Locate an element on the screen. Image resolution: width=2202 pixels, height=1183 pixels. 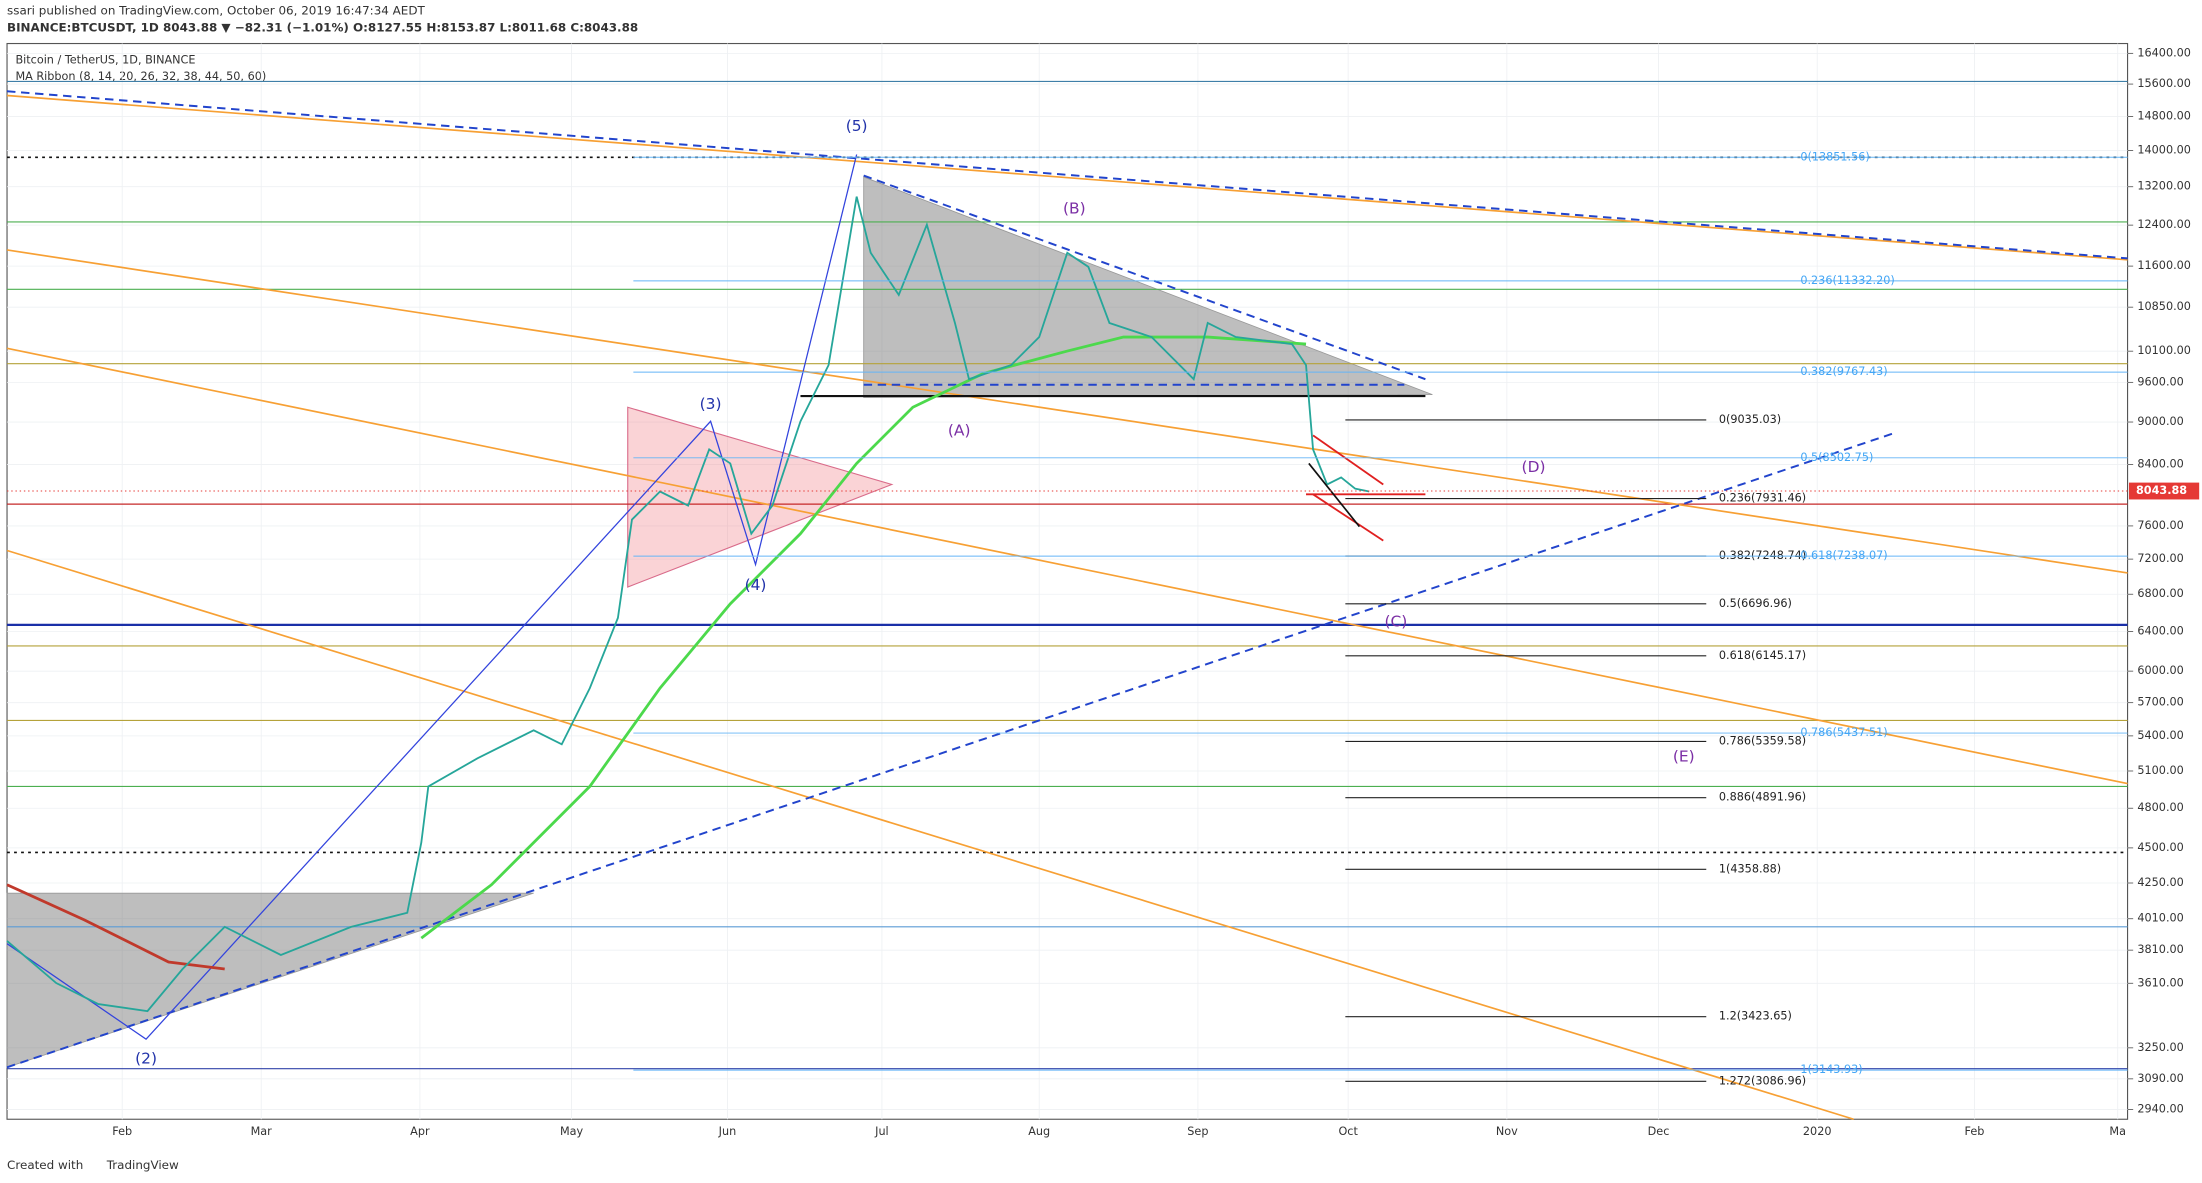
wave-label: (5) is located at coordinates (857, 126).